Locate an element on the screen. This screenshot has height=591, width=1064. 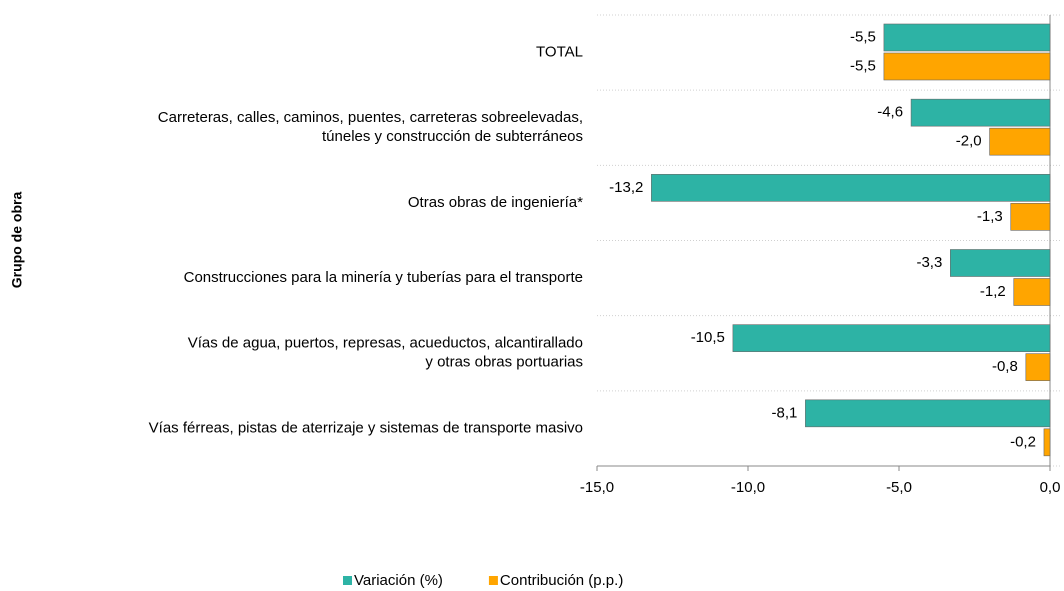
x-tick-label: -5,0 is located at coordinates (899, 487).